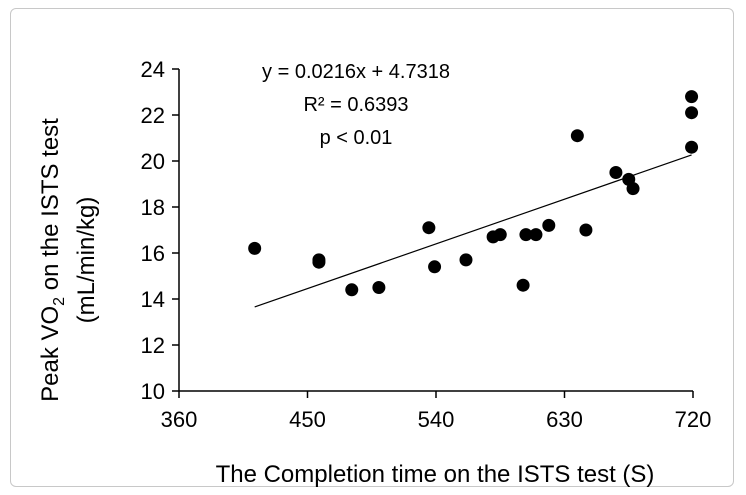  What do you see at coordinates (153, 391) in the screenshot?
I see `y-tick-label: 10` at bounding box center [153, 391].